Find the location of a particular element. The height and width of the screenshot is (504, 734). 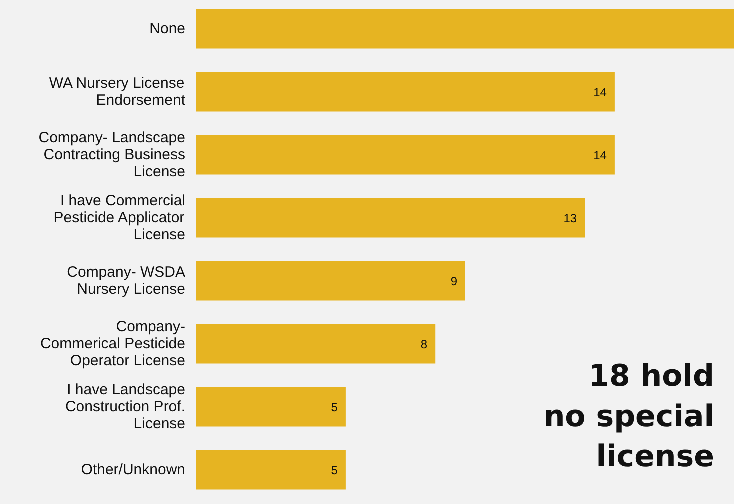

y-tick-label: Company- WSDA Nursery License is located at coordinates (126, 281).